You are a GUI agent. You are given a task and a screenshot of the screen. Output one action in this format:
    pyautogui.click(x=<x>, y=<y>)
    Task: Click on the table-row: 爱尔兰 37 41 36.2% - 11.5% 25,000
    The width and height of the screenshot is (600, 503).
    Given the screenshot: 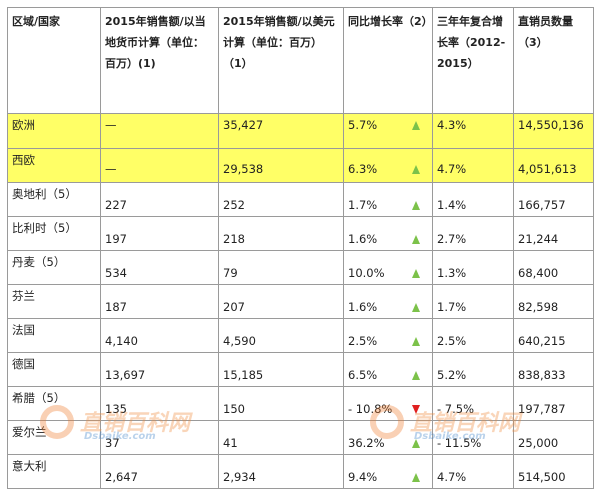 What is the action you would take?
    pyautogui.click(x=300, y=437)
    